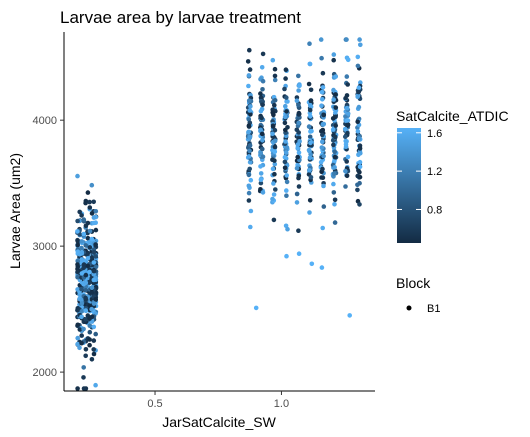 The height and width of the screenshot is (437, 530). What do you see at coordinates (433, 309) in the screenshot?
I see `legend-entry-label: B1` at bounding box center [433, 309].